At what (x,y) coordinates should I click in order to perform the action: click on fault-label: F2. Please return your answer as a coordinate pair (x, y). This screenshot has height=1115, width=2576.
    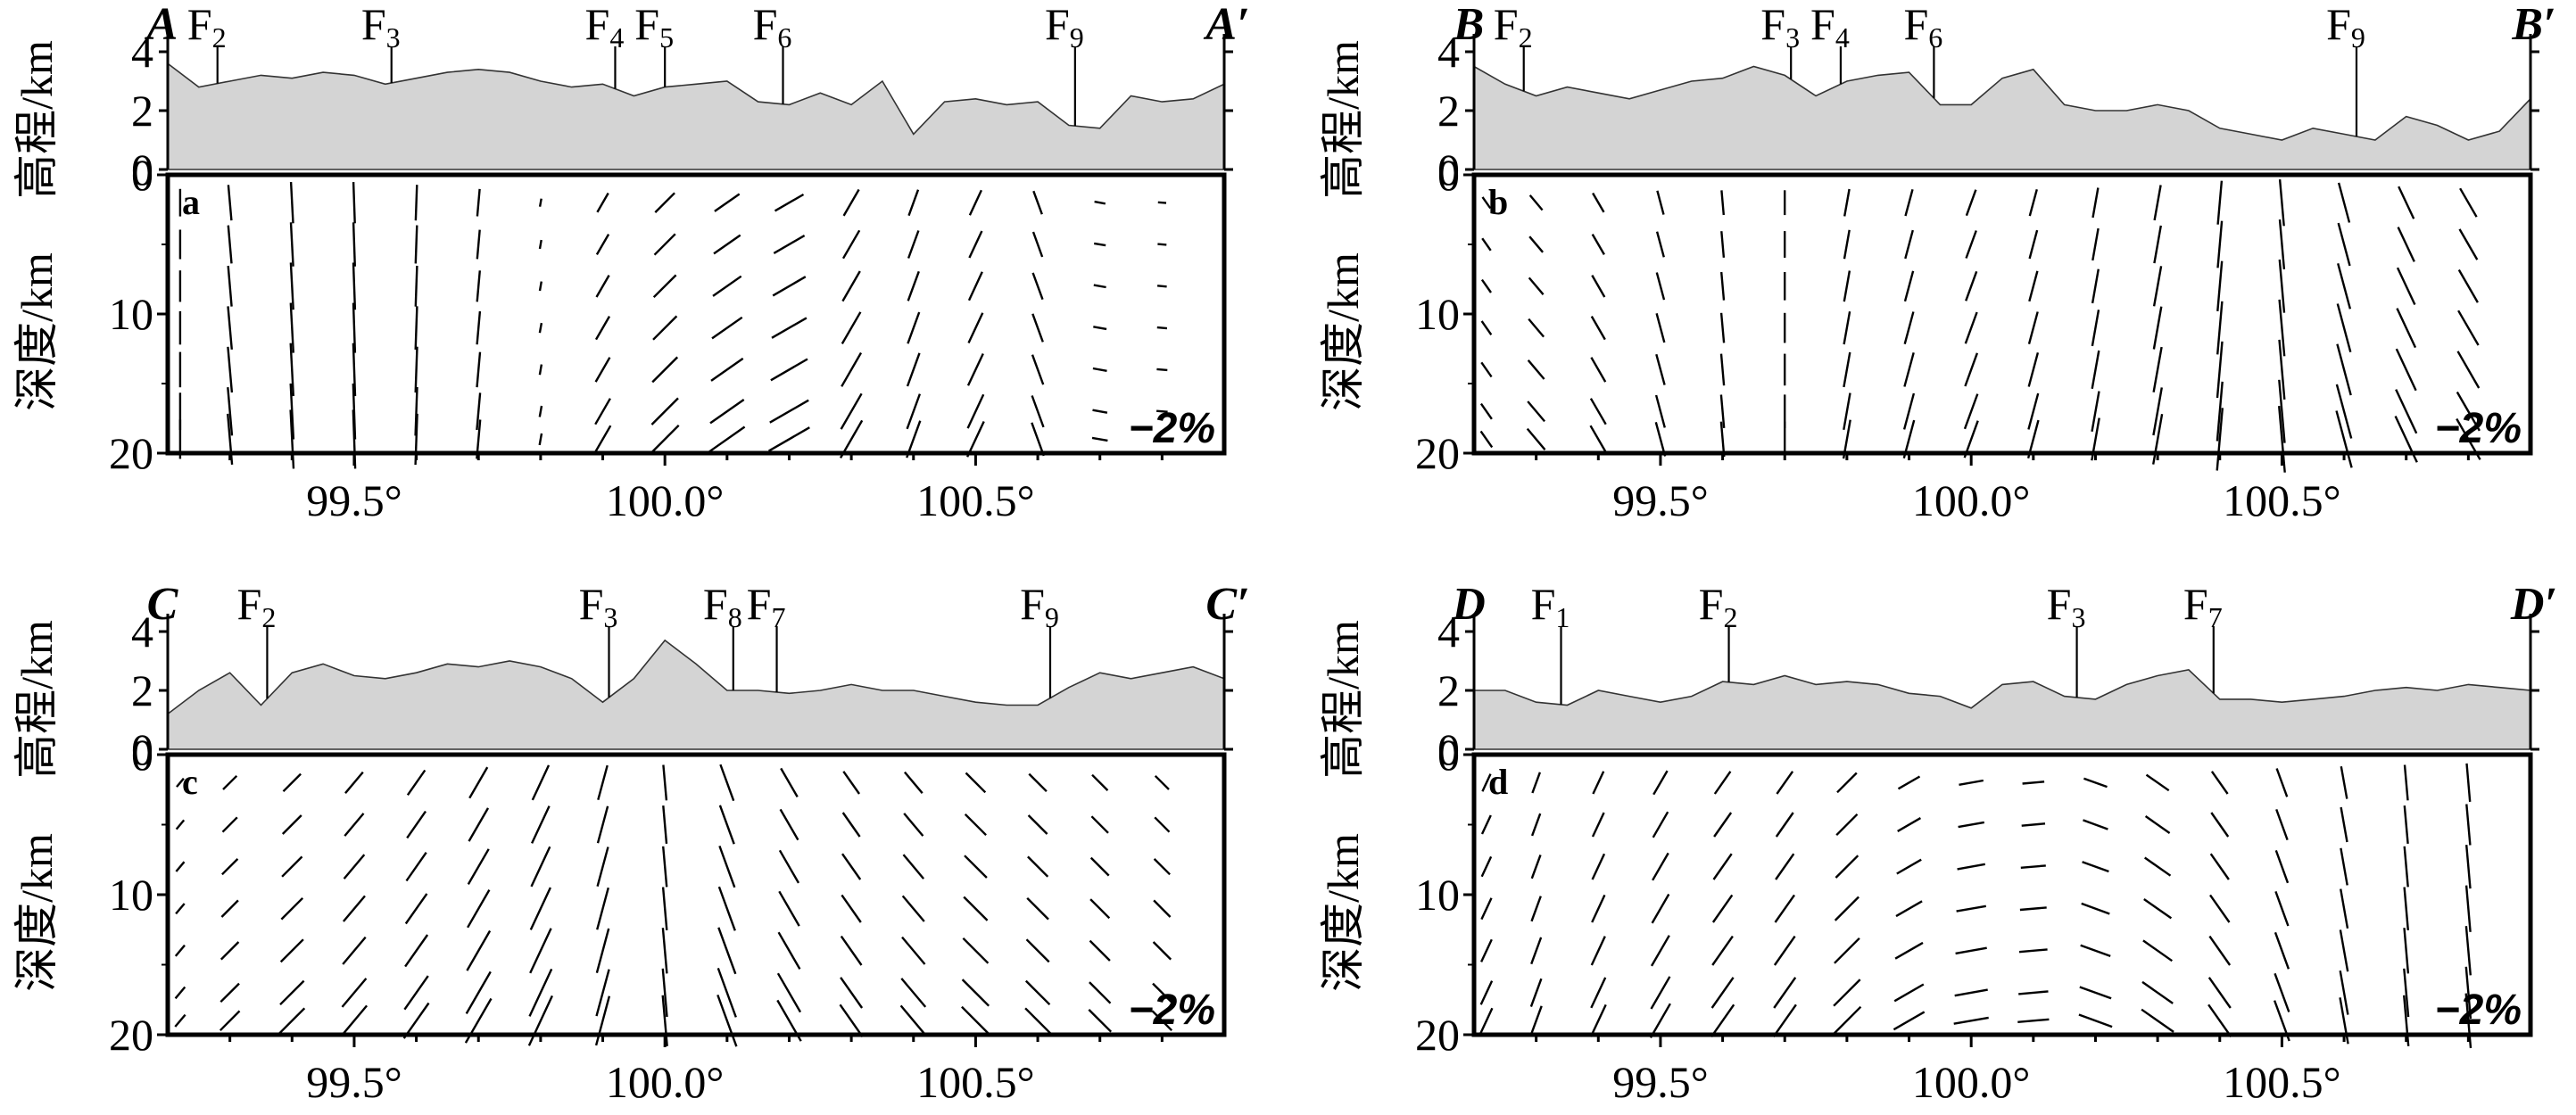
    Looking at the image, I should click on (207, 27).